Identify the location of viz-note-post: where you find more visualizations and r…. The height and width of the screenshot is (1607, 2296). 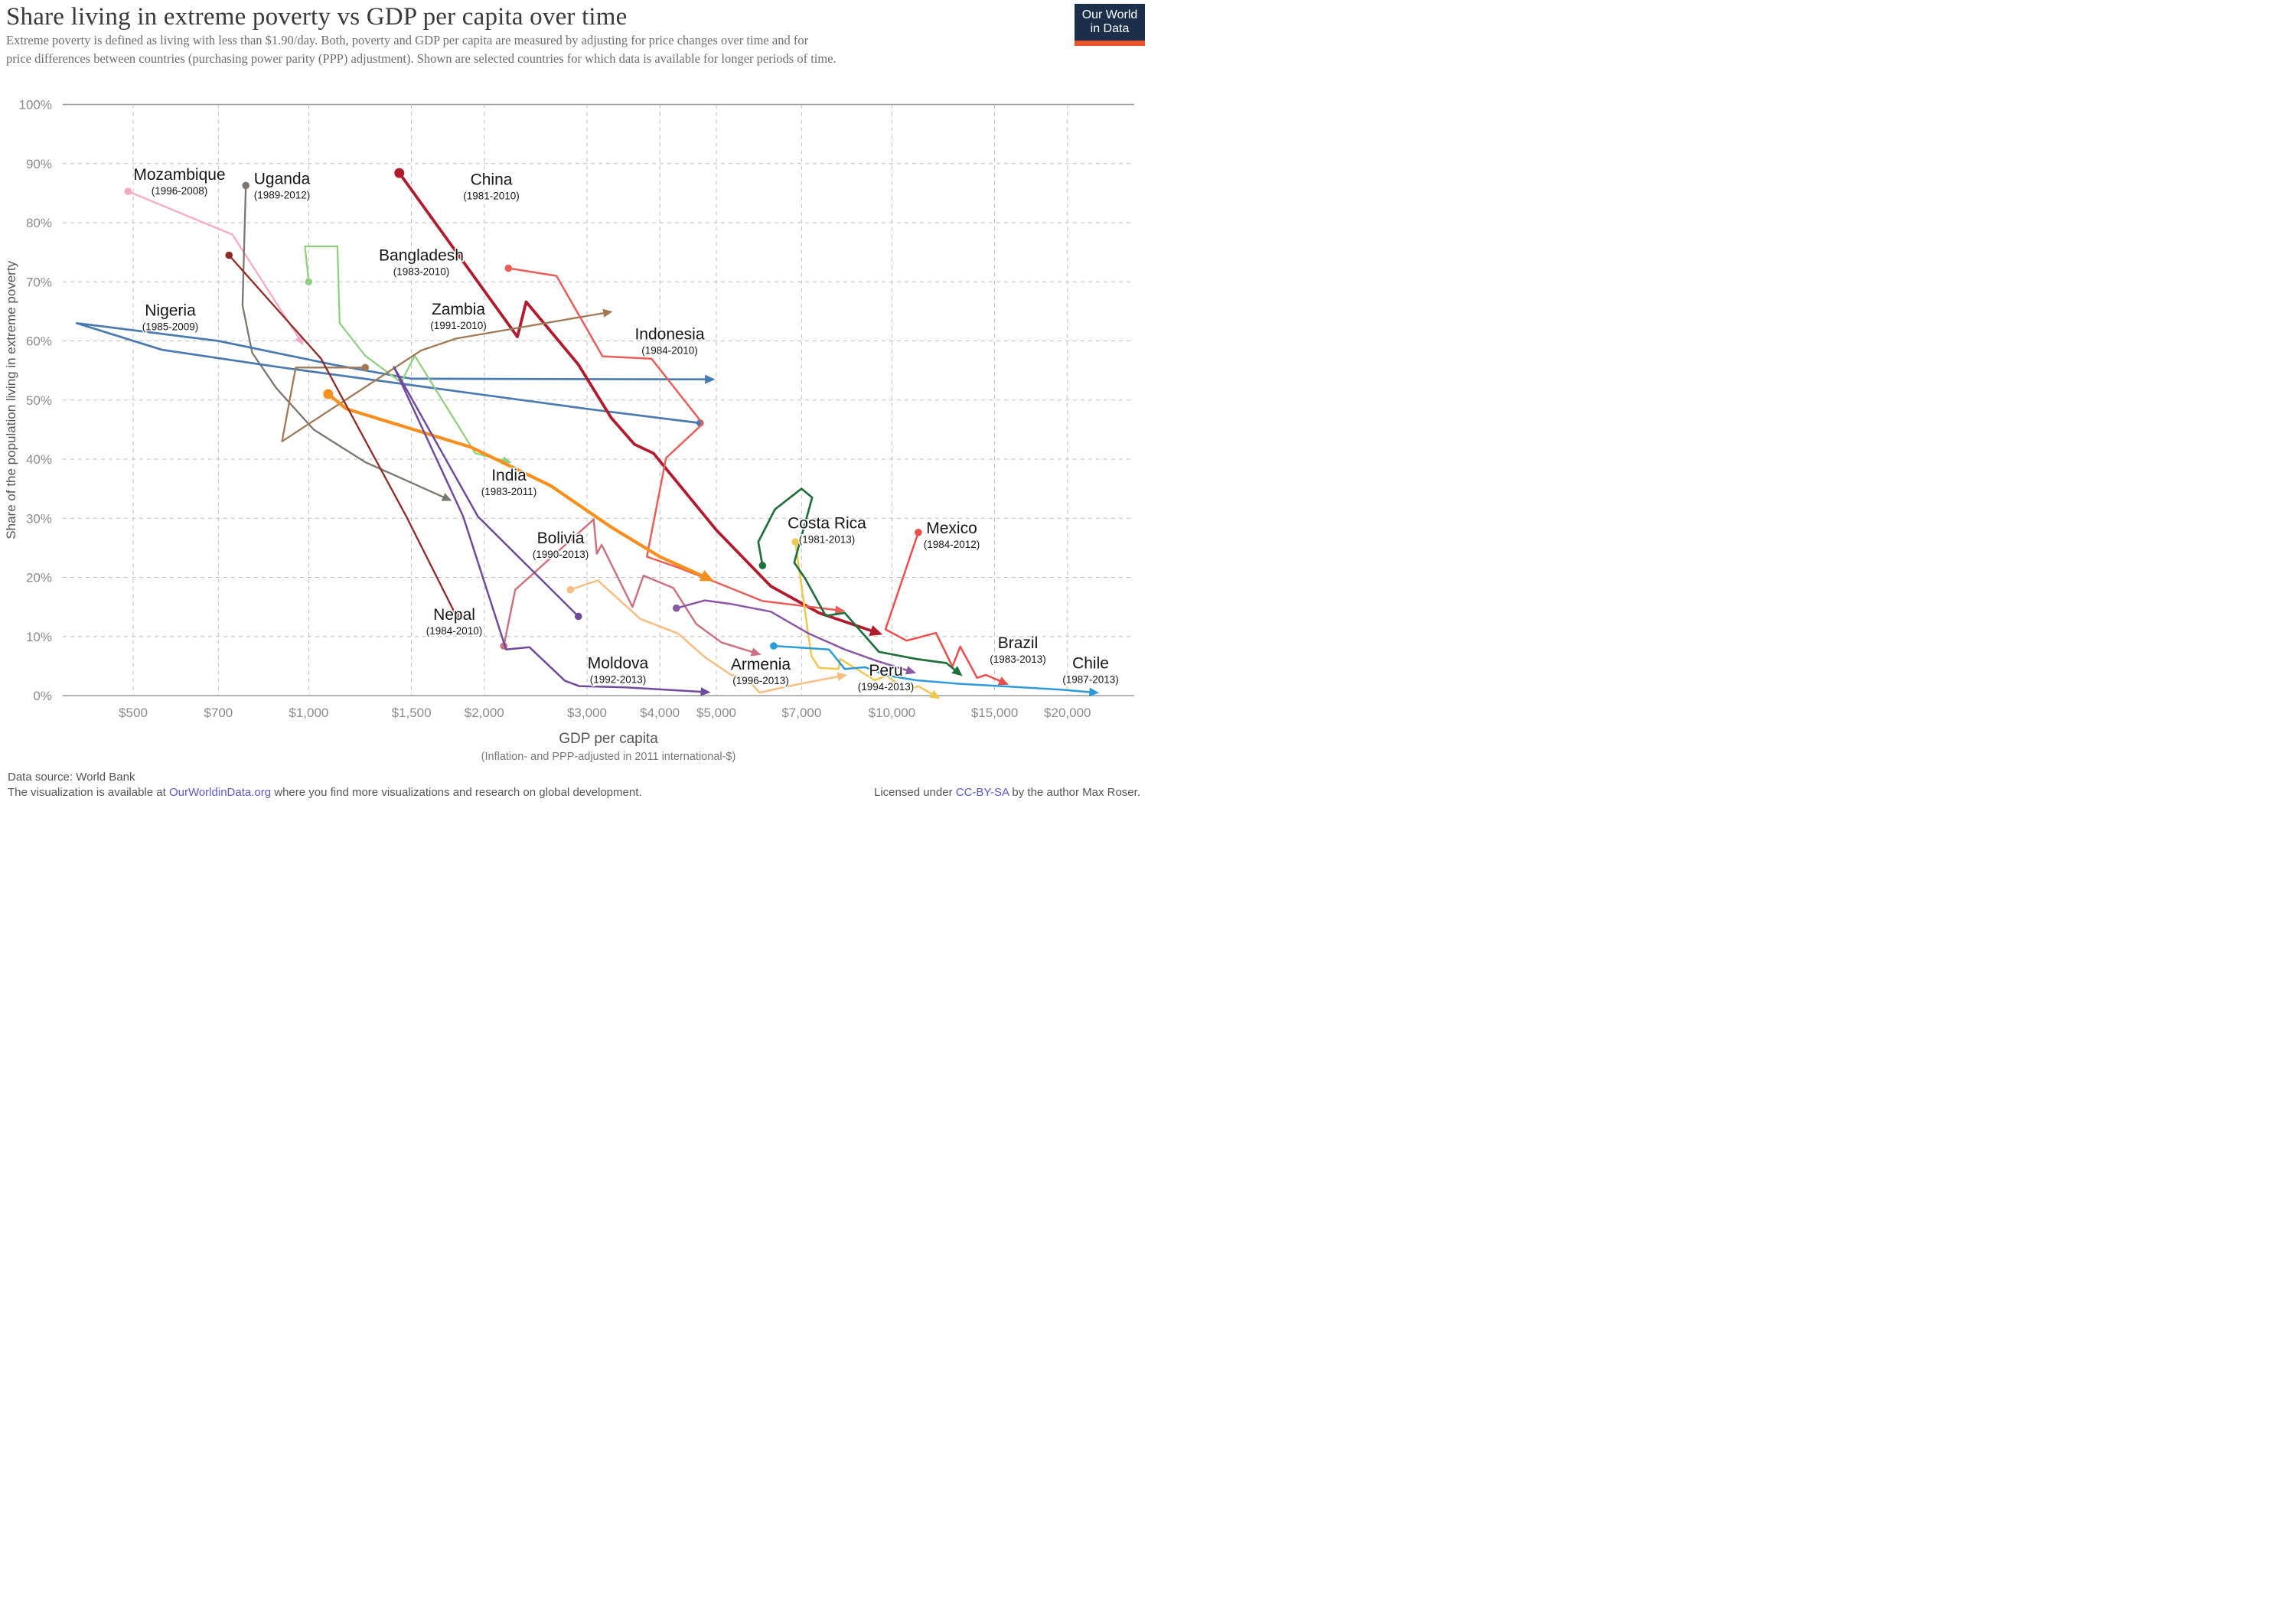
(456, 793).